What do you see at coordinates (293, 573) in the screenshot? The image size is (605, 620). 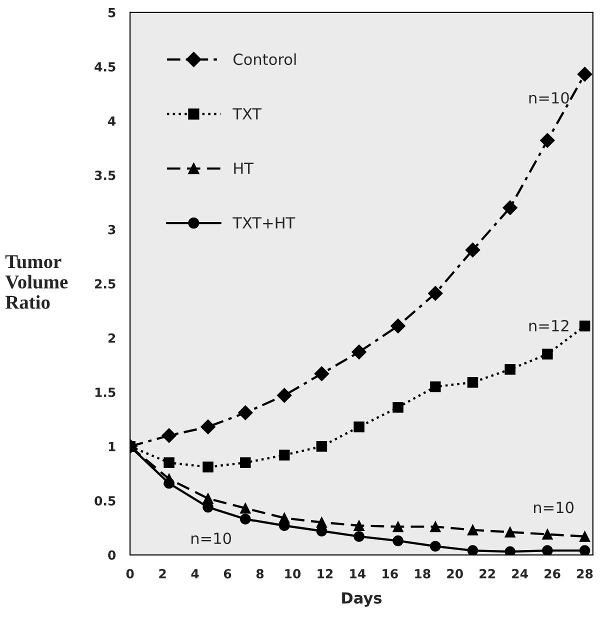 I see `x-tick-label: 10` at bounding box center [293, 573].